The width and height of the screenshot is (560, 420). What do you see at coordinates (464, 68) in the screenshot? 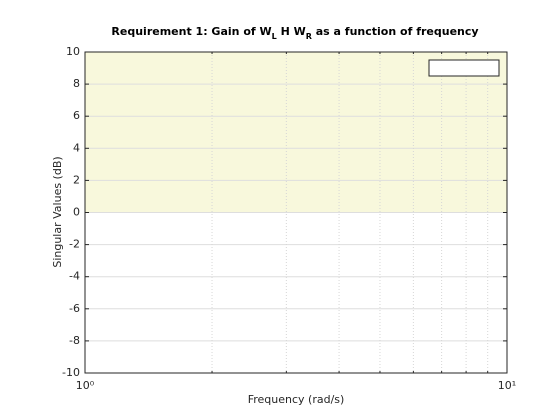
I see `legend-box` at bounding box center [464, 68].